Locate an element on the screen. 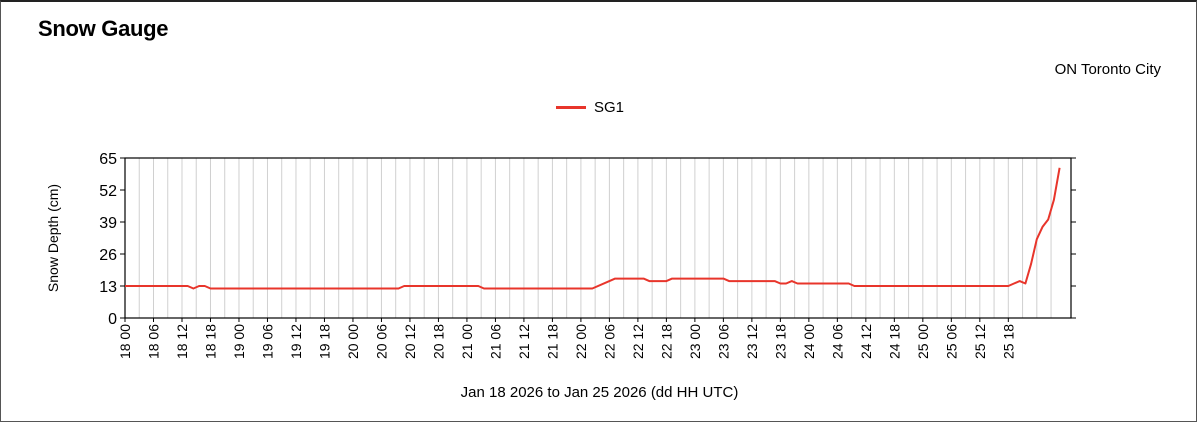 This screenshot has height=424, width=1199. x-tick-label: 22 18 is located at coordinates (666, 341).